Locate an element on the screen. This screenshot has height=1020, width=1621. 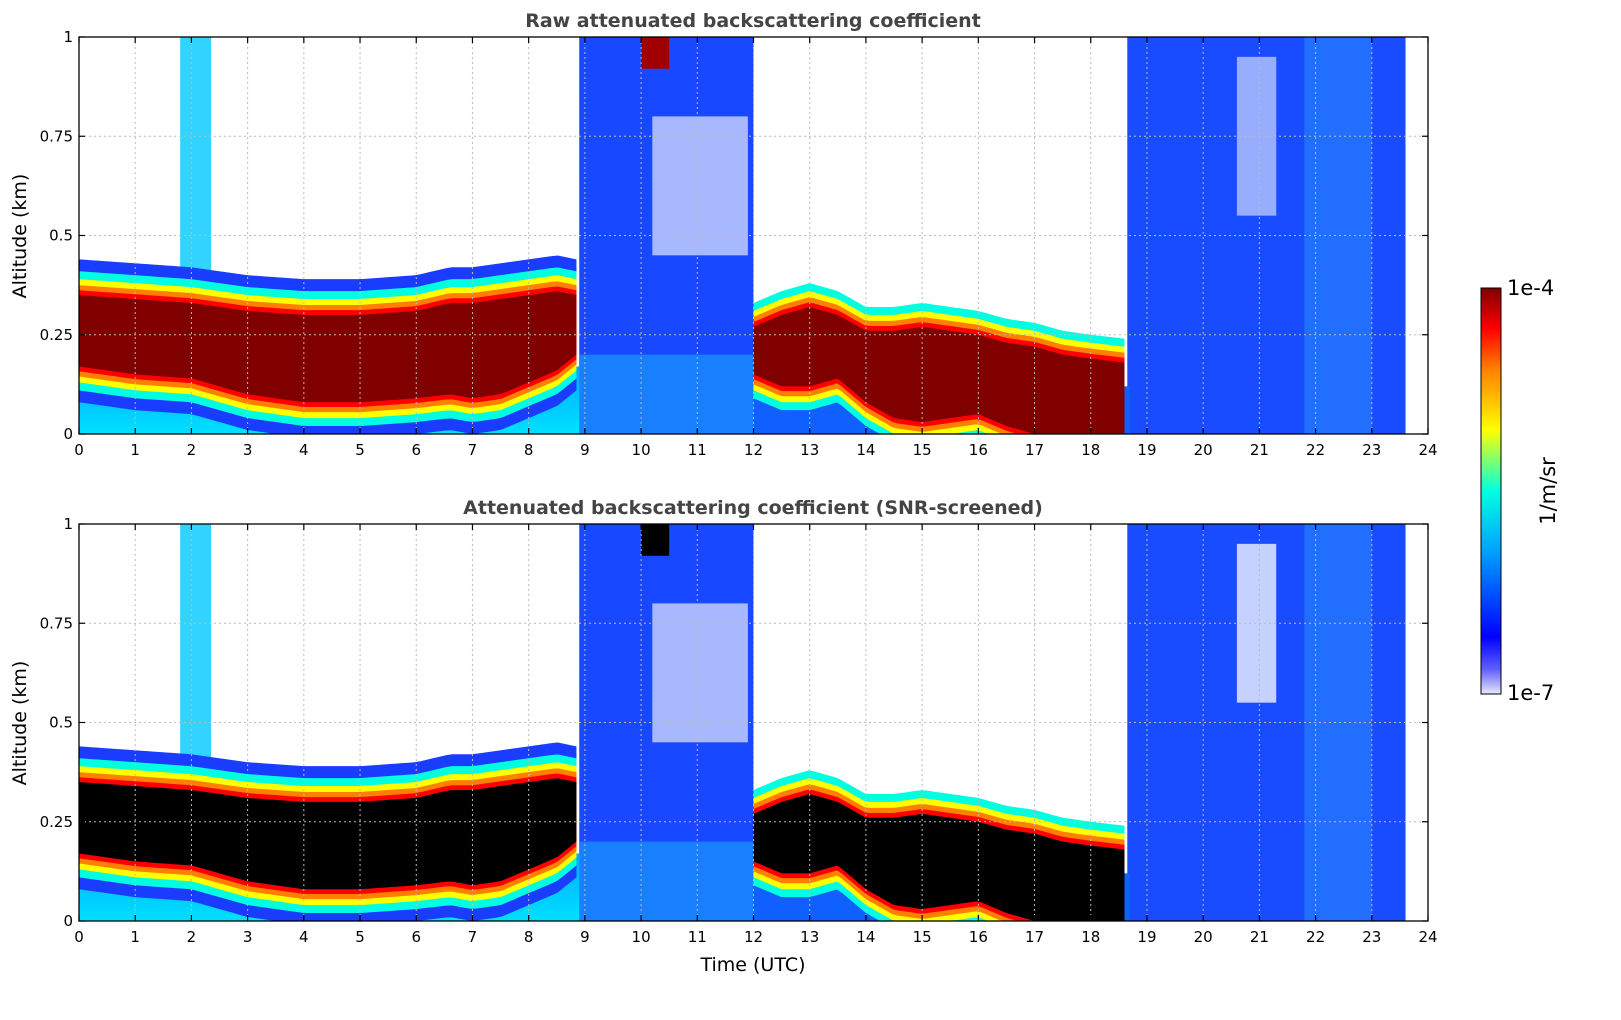
colorbar-gradient is located at coordinates (1491, 491).